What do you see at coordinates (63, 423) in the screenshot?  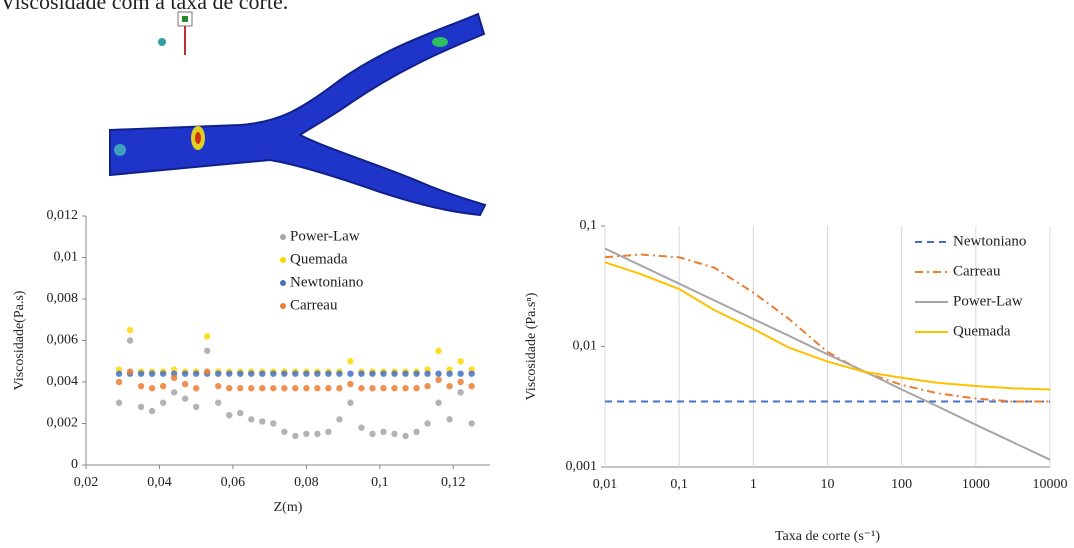 I see `y-tick-label: 0,002` at bounding box center [63, 423].